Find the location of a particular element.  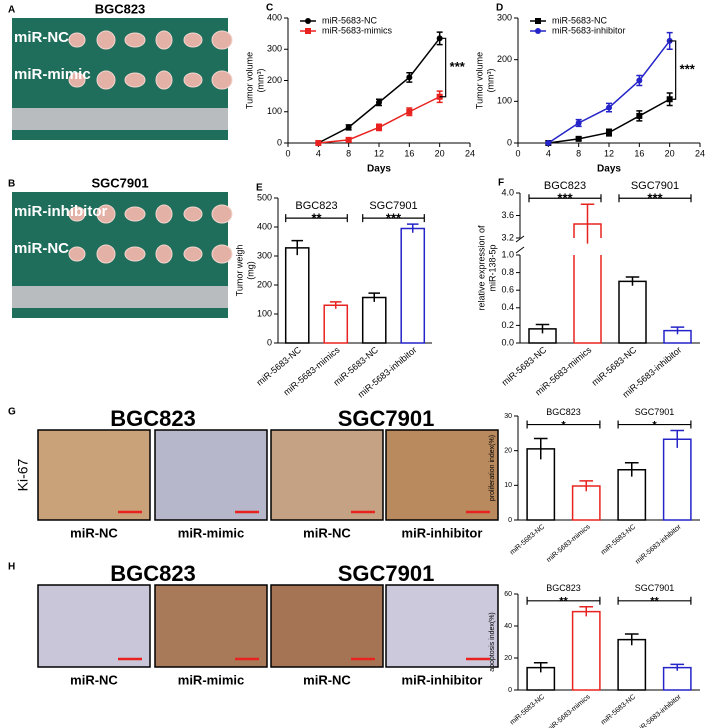

x-tick-label: miR-5683-mimics is located at coordinates (569, 710).